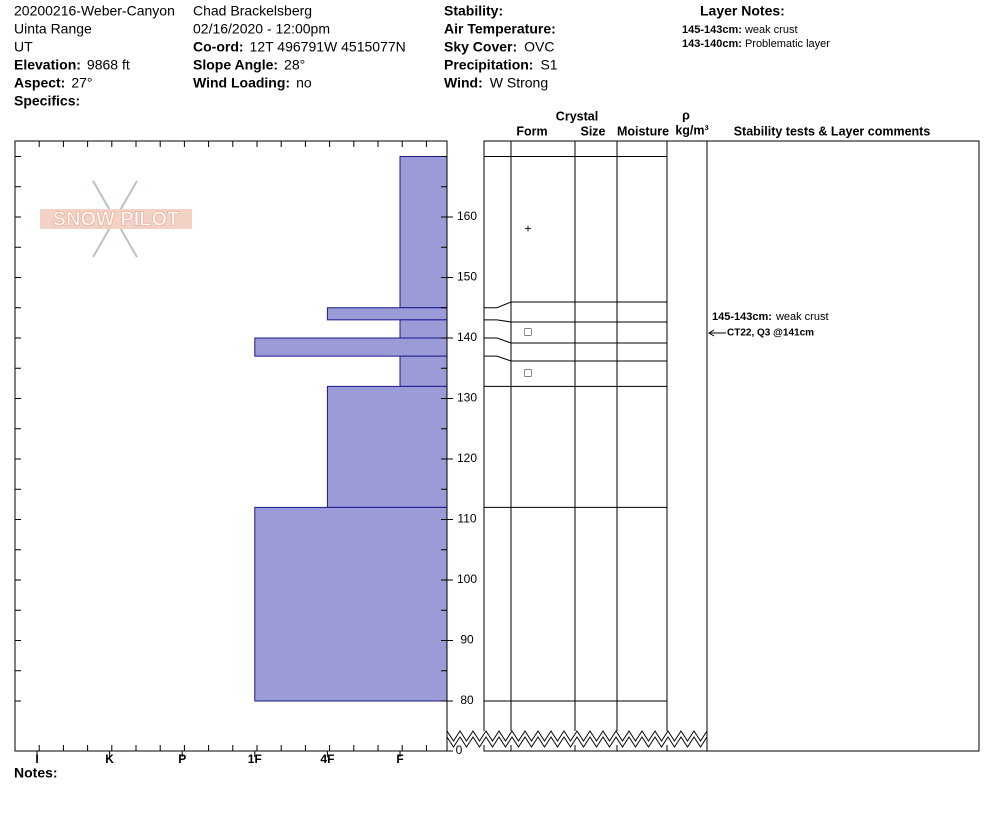  I want to click on column-header: Size, so click(592, 131).